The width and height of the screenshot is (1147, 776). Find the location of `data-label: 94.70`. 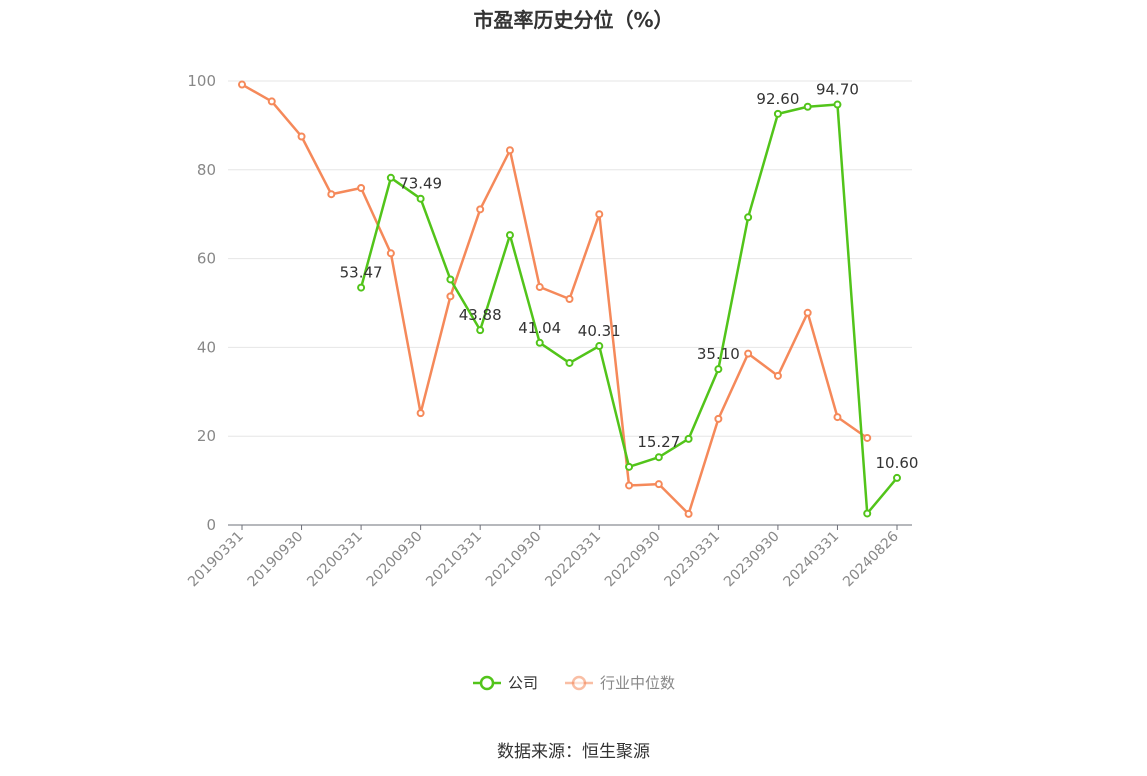

data-label: 94.70 is located at coordinates (837, 90).